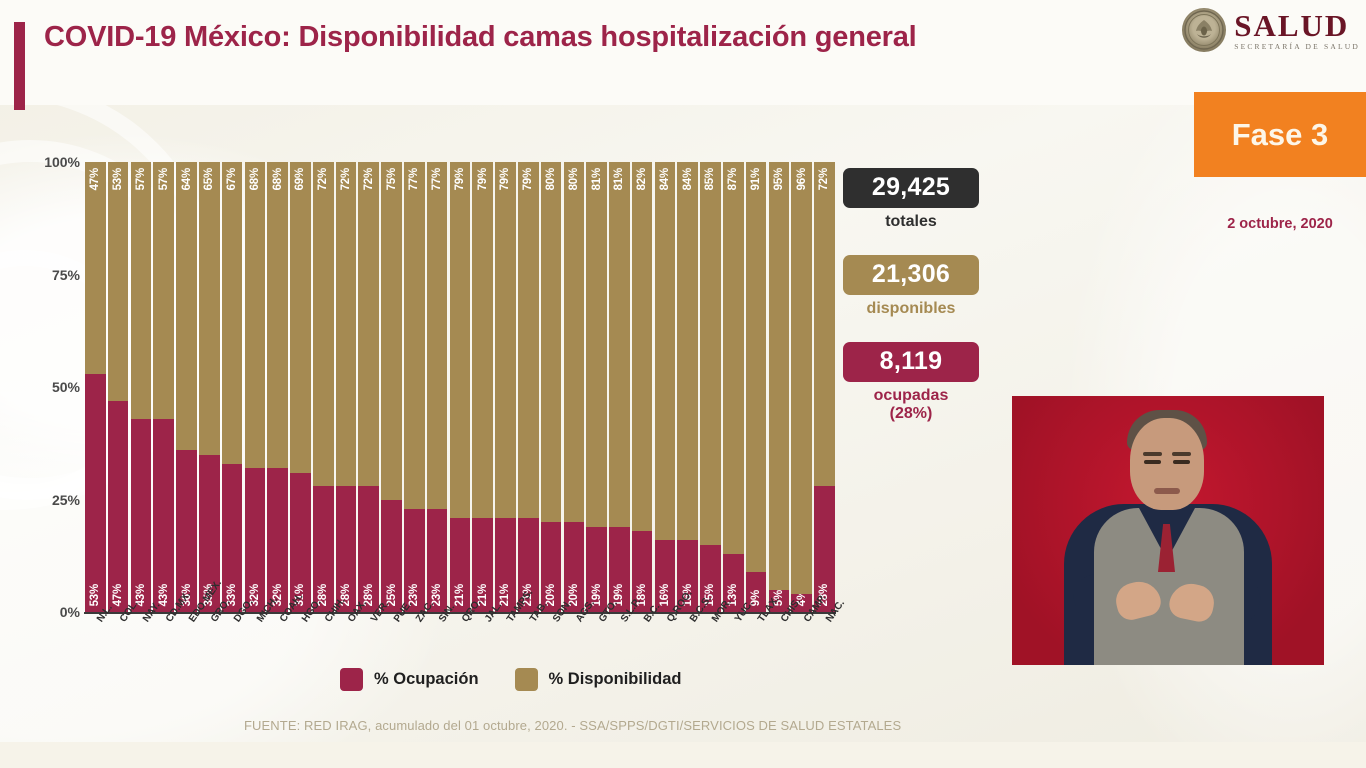  I want to click on x-axis-label-cell: CHIH., so click(330, 641).